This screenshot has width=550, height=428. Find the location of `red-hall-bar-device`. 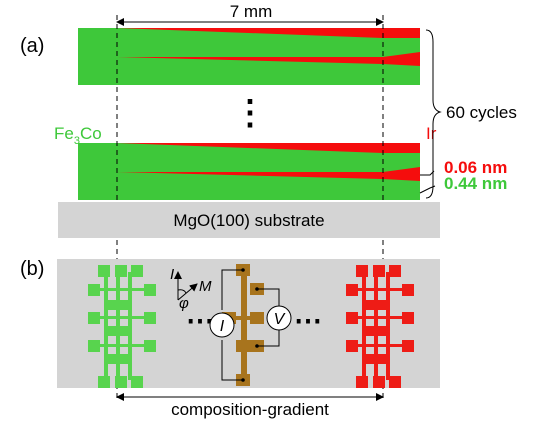

red-hall-bar-device is located at coordinates (380, 326).